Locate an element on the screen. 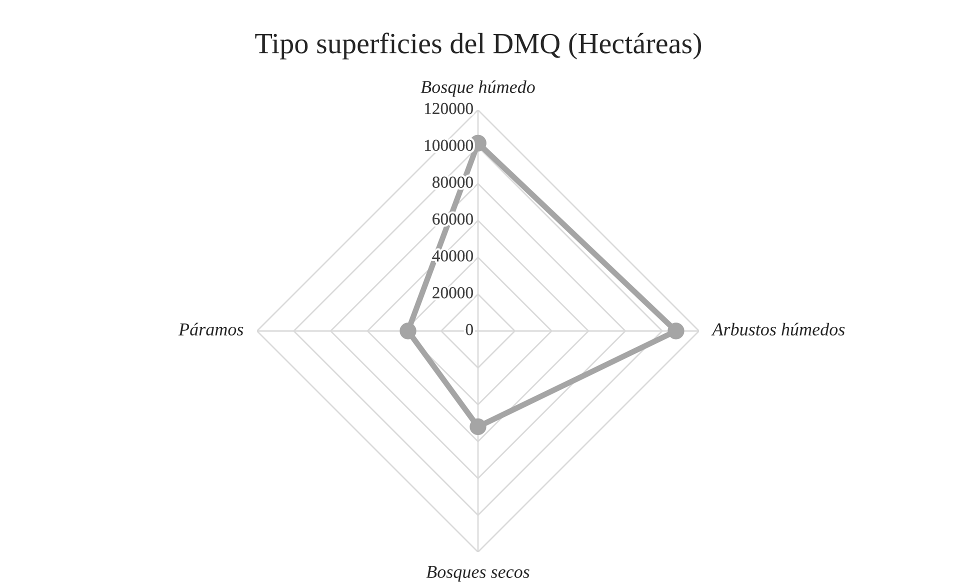 This screenshot has width=957, height=587. spoke-label: Páramos is located at coordinates (211, 329).